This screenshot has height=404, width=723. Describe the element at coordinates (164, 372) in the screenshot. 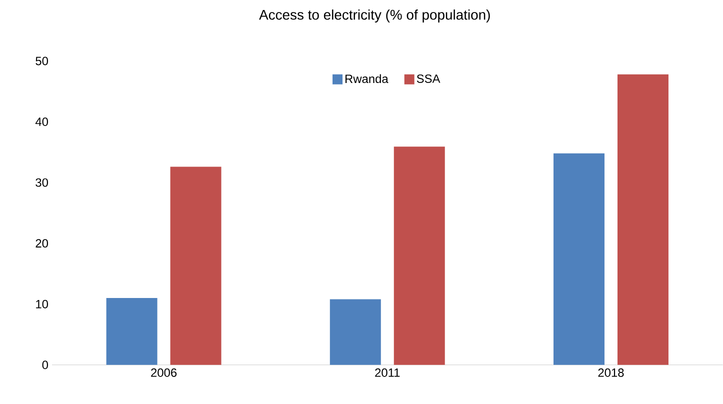

I see `x-tick-label: 2006` at that location.